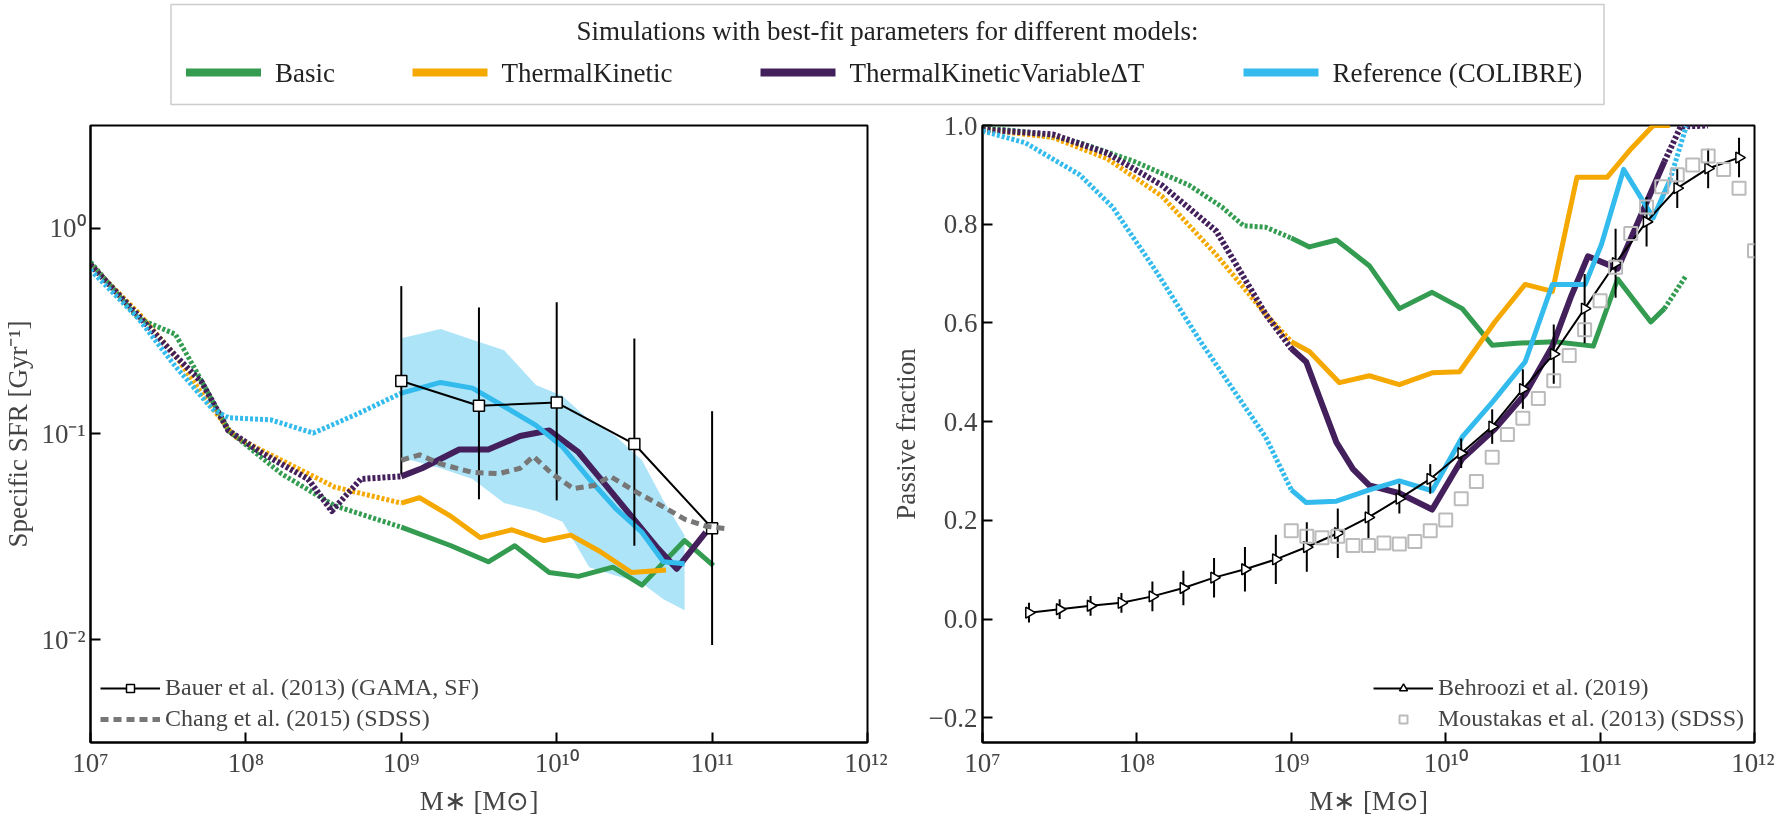 This screenshot has width=1774, height=820. Describe the element at coordinates (1543, 687) in the screenshot. I see `legend-label: Behroozi et al. (2019)` at that location.